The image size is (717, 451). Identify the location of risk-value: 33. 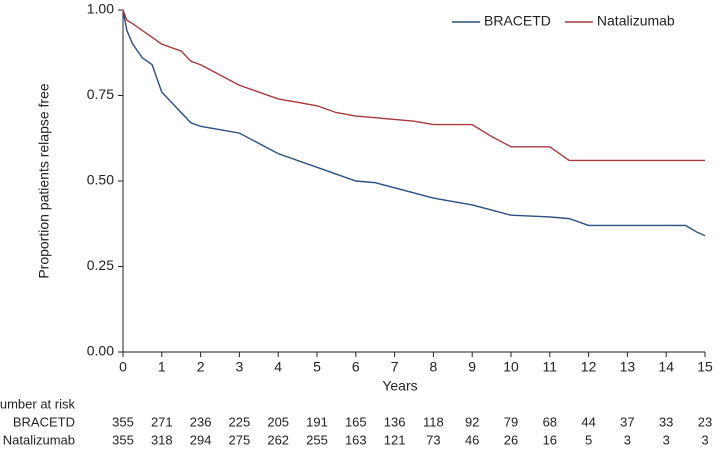
(666, 421).